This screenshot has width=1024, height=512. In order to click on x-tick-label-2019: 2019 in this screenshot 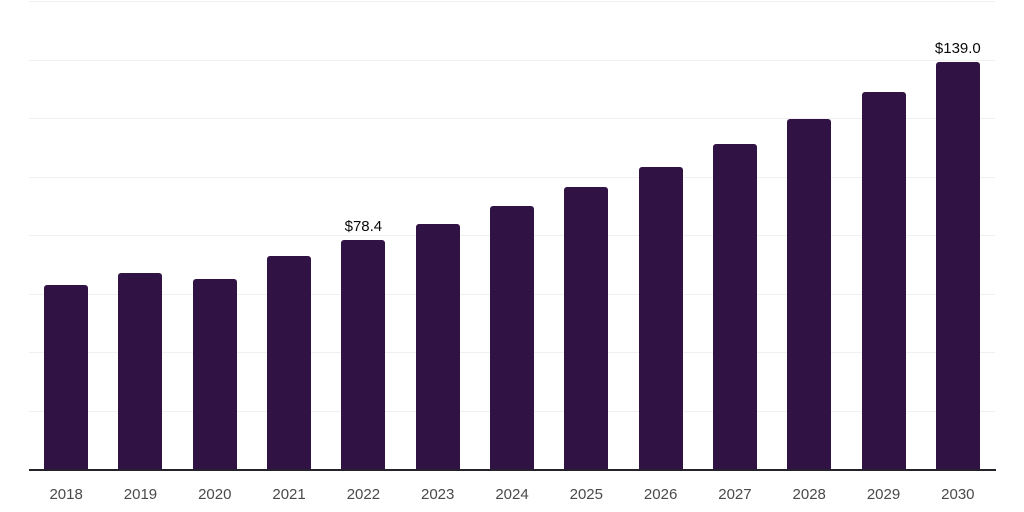, I will do `click(140, 494)`.